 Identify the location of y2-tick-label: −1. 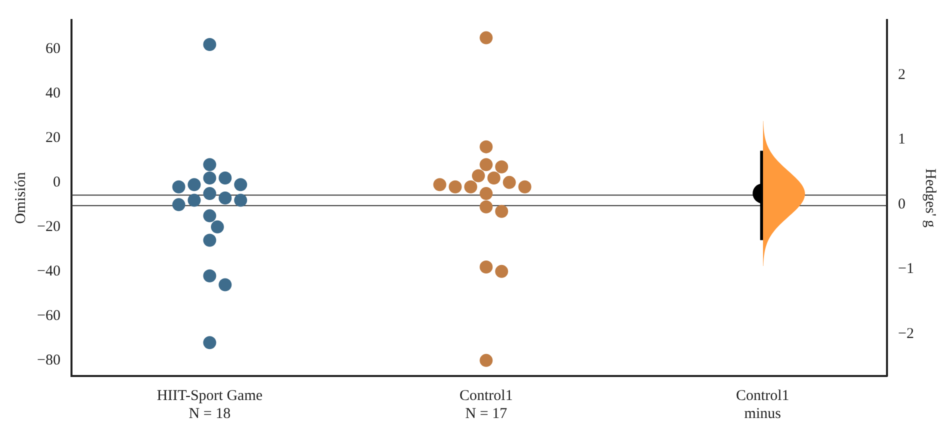
(906, 269).